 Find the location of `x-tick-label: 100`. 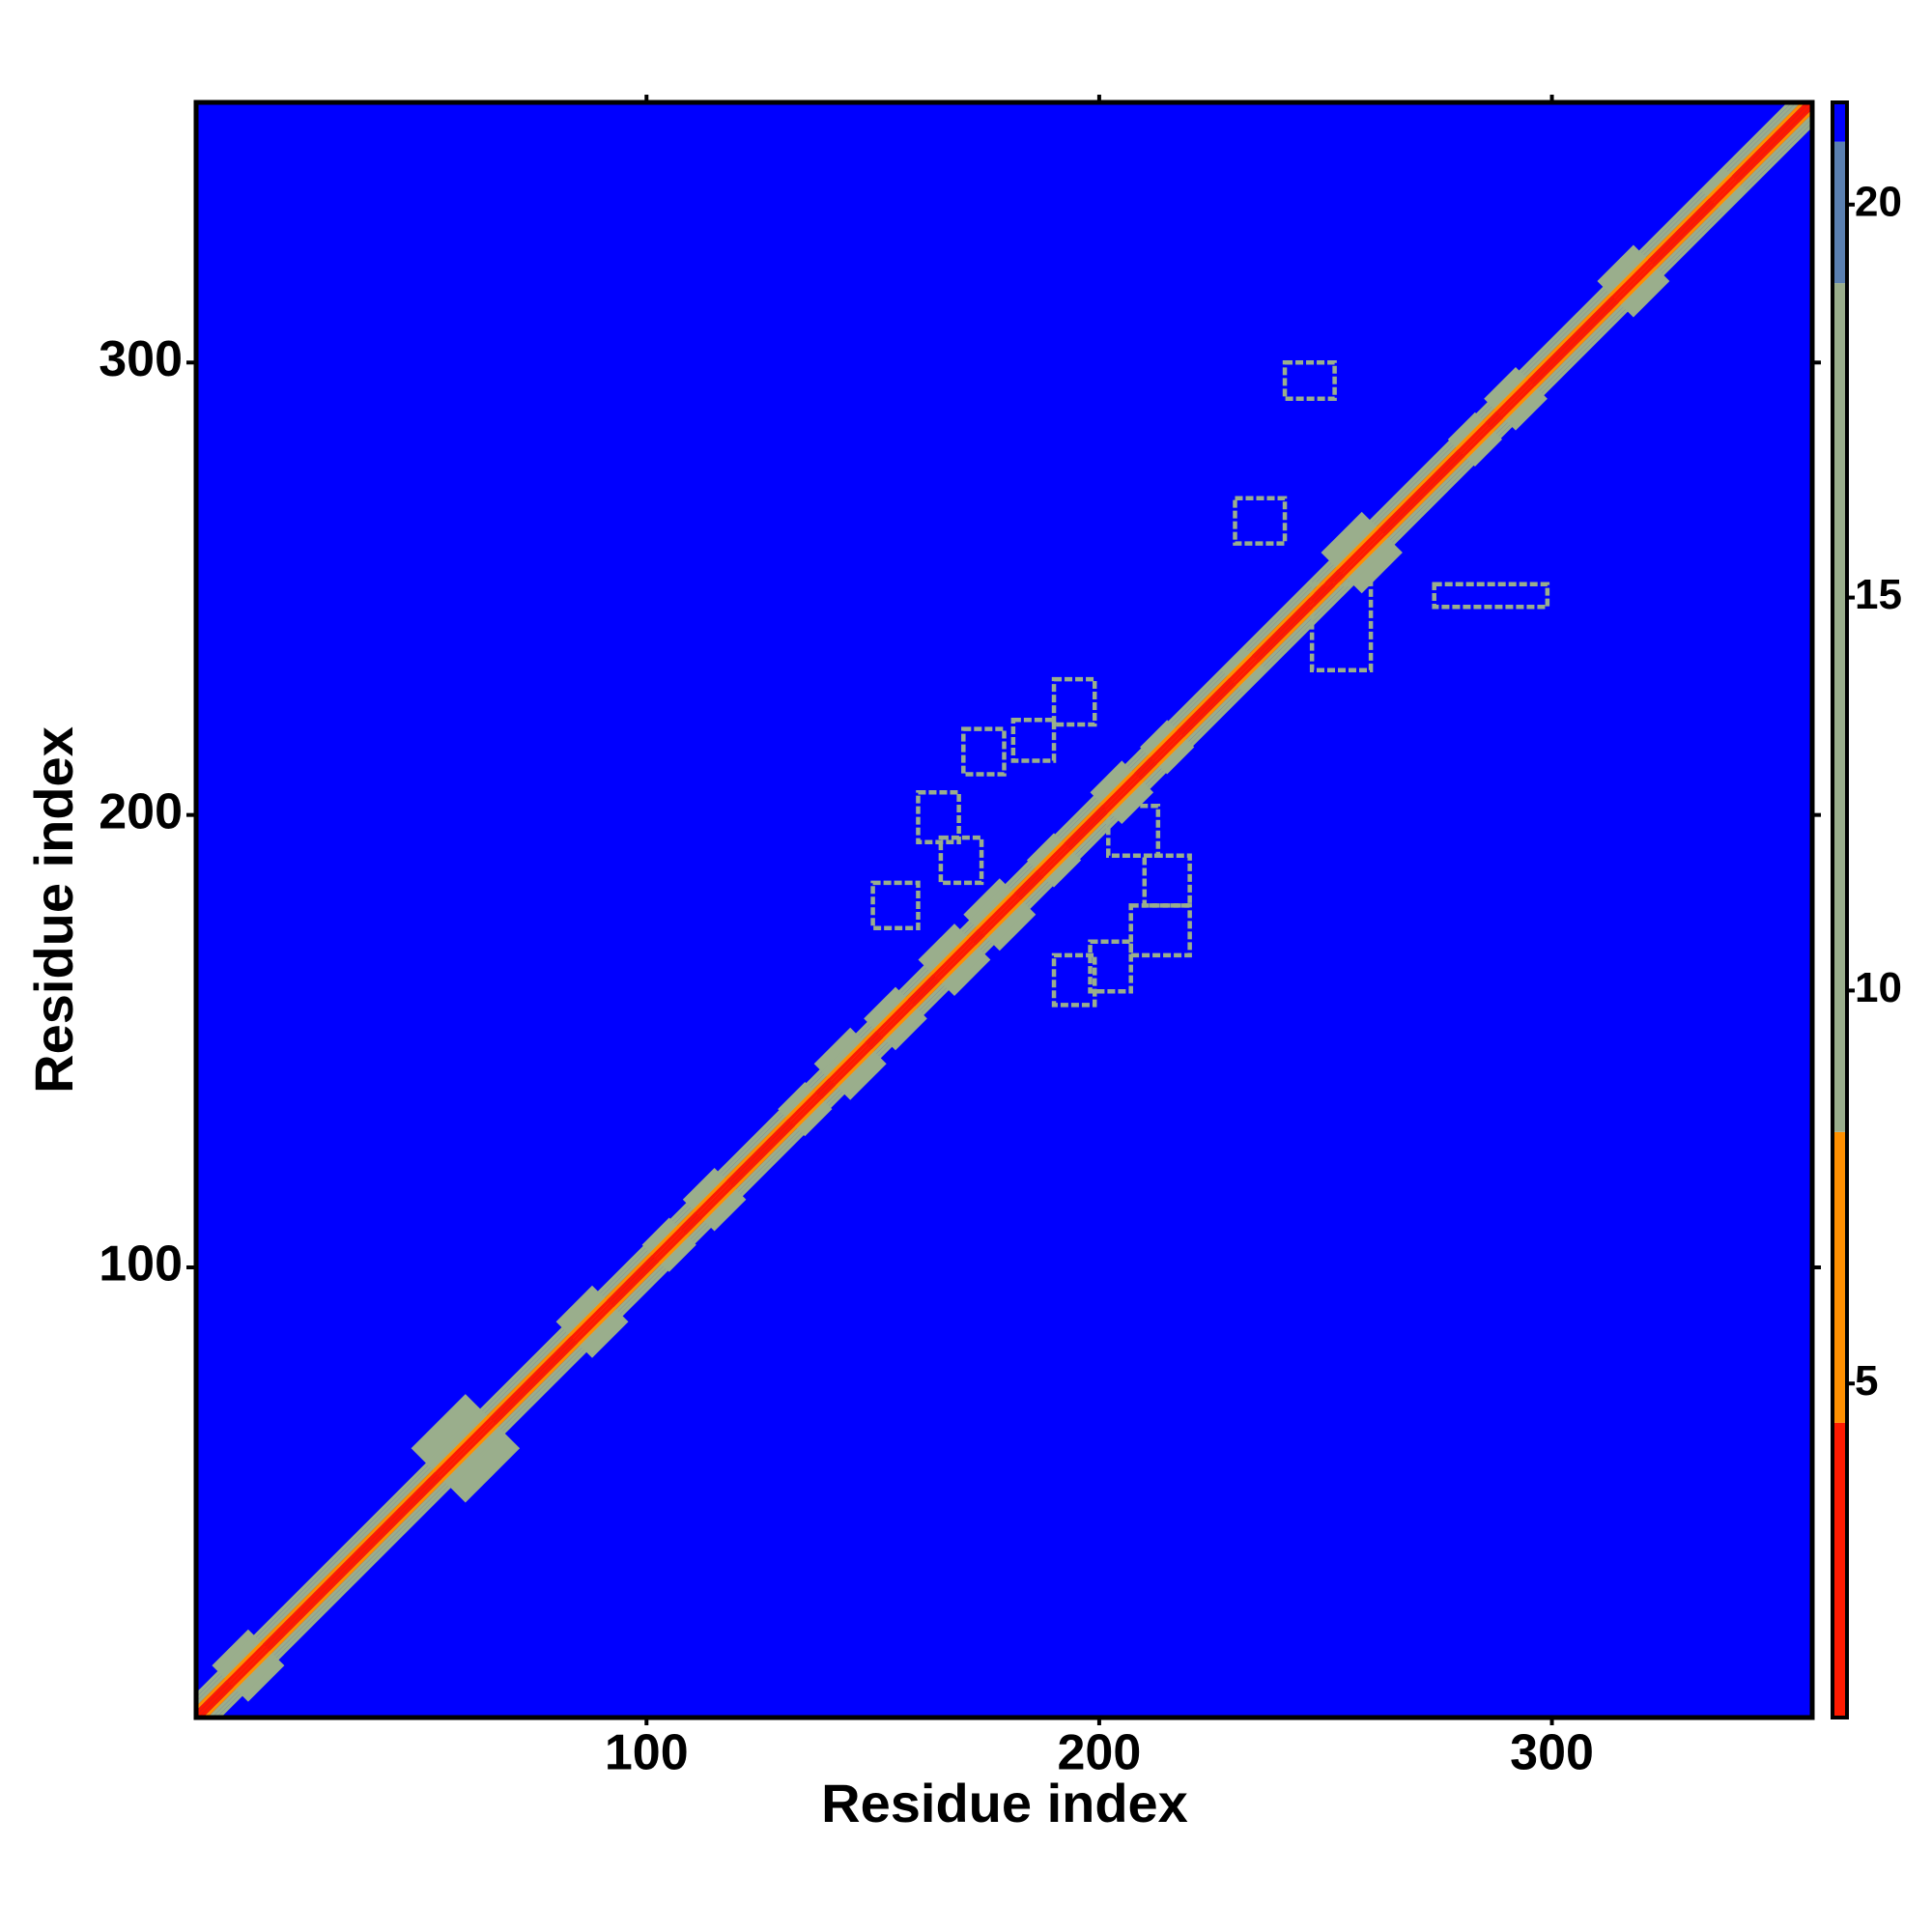

x-tick-label: 100 is located at coordinates (647, 1753).